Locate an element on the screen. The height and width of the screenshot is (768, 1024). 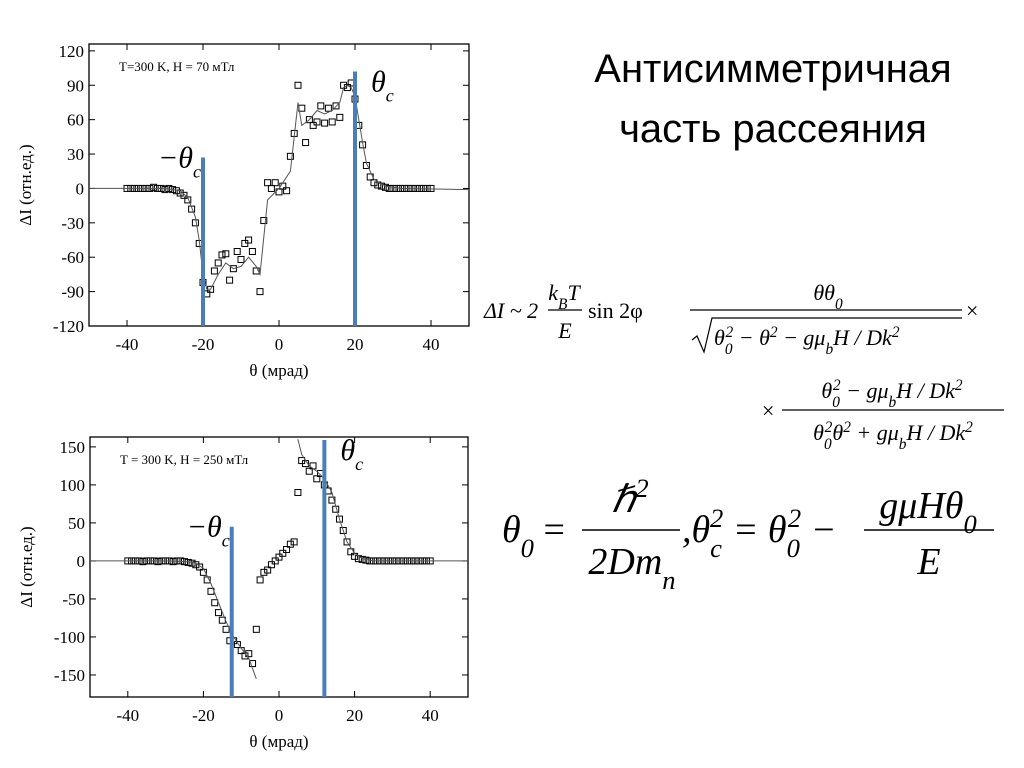
title-line: Антисимметричная is located at coordinates (772, 69).